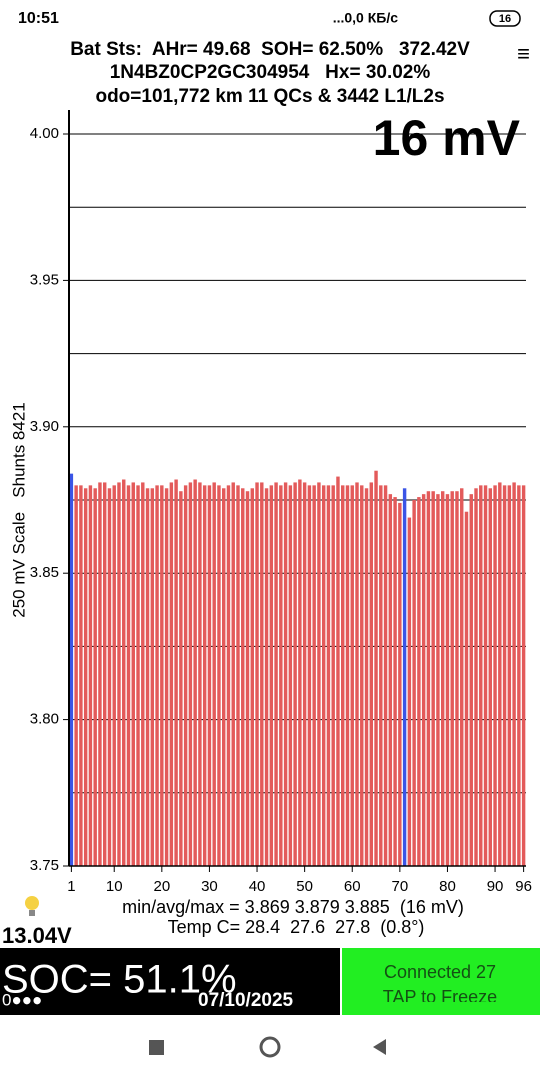  What do you see at coordinates (71, 886) in the screenshot?
I see `x-tick-label: 1` at bounding box center [71, 886].